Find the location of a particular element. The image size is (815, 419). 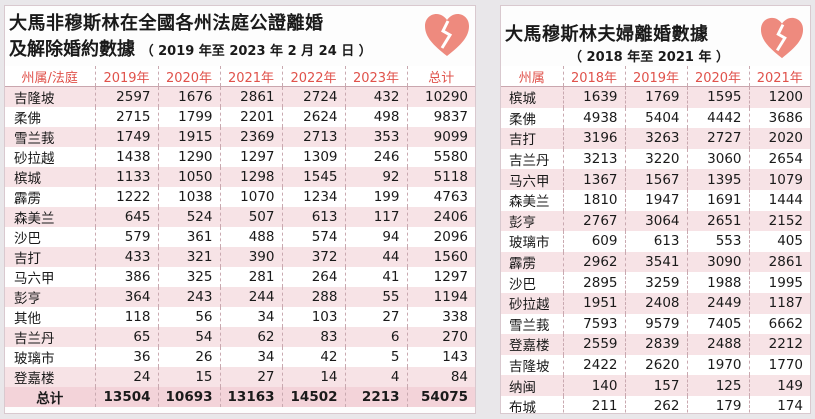

table-row: 登嘉楼 2559 2839 2488 2212 is located at coordinates (655, 344).